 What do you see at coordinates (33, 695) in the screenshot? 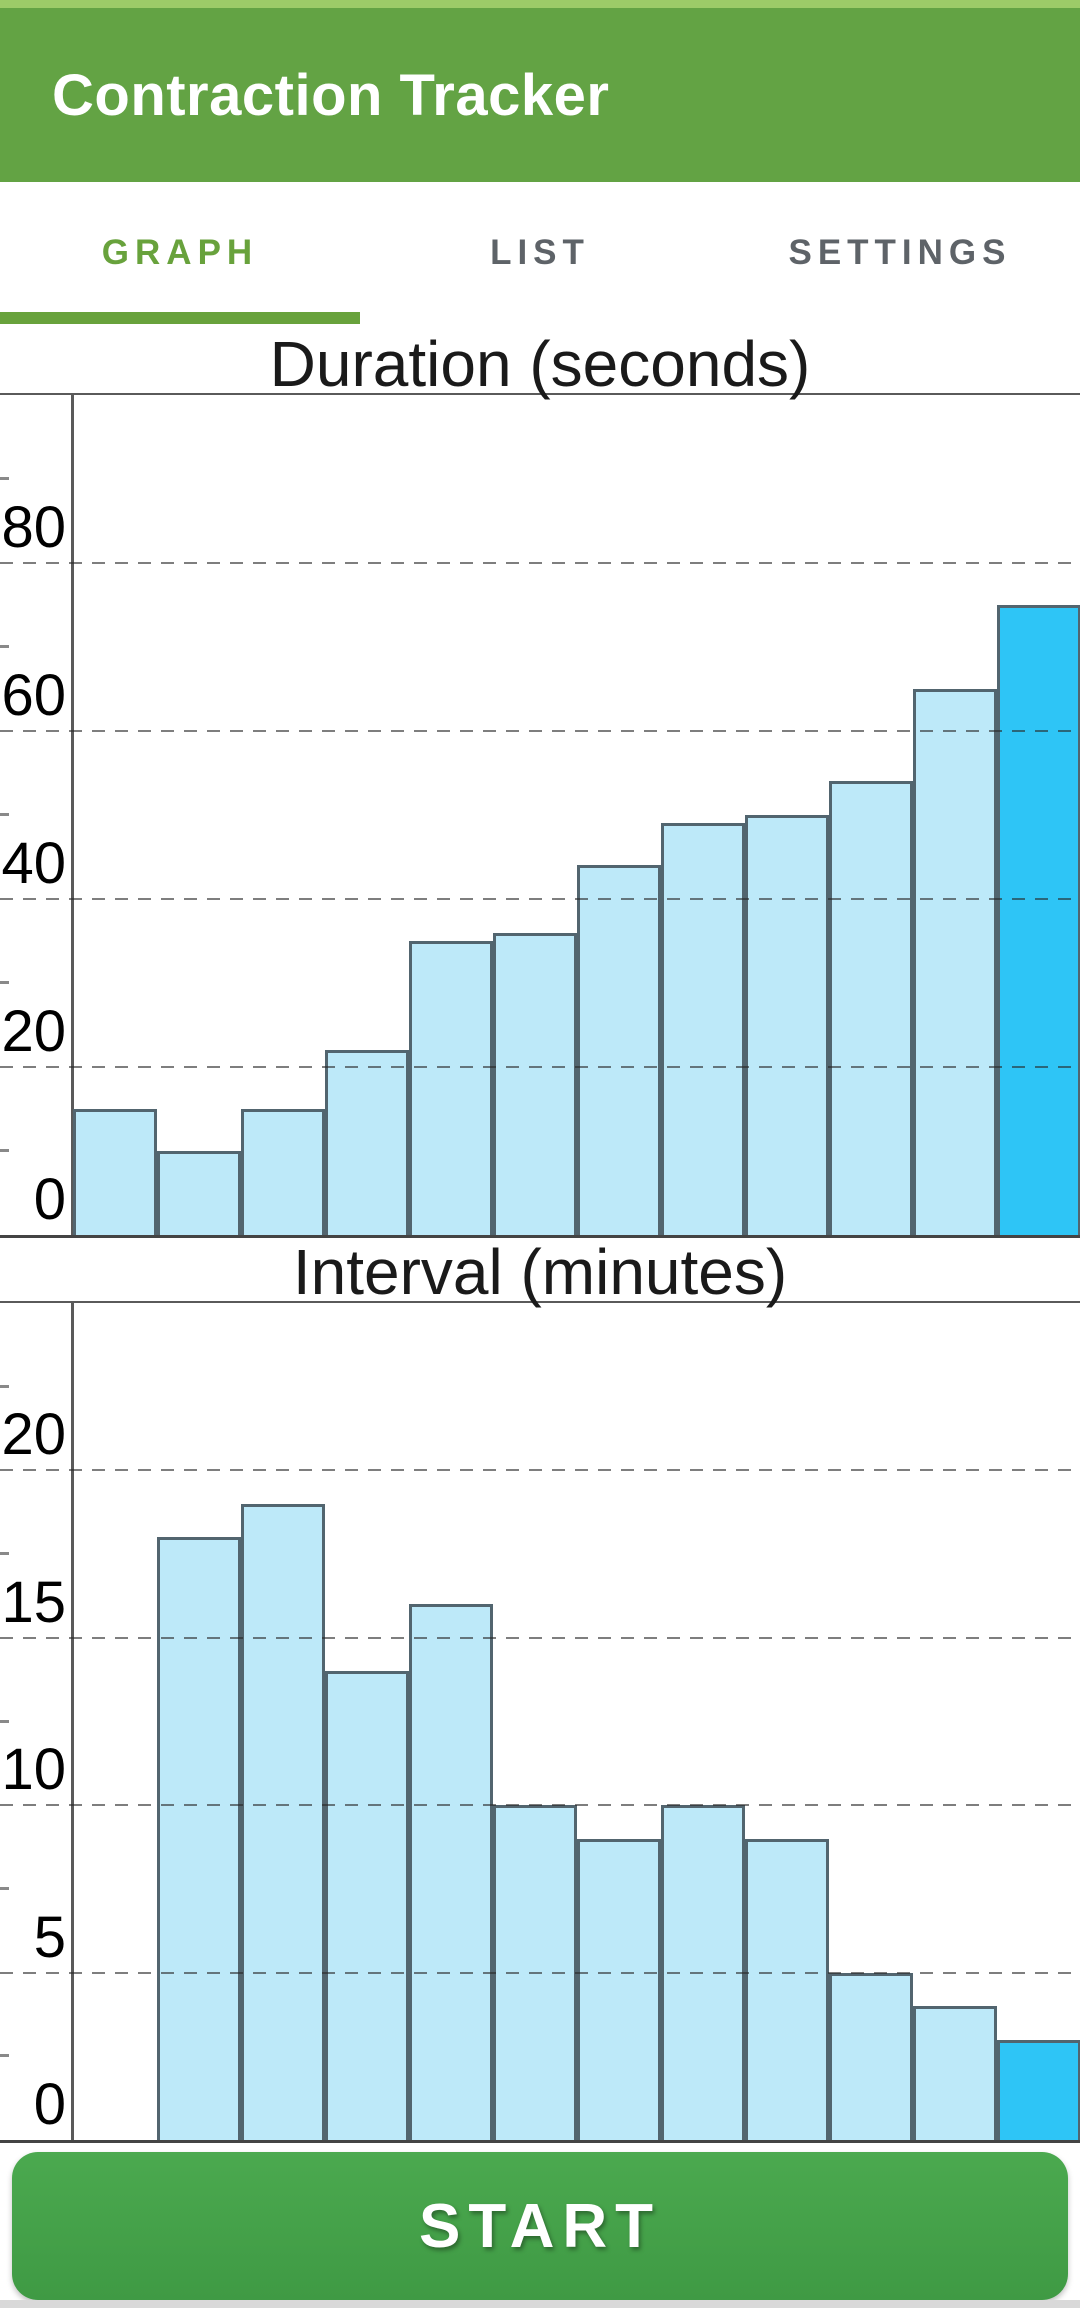
I see `y-tick-label-60: 60` at bounding box center [33, 695].